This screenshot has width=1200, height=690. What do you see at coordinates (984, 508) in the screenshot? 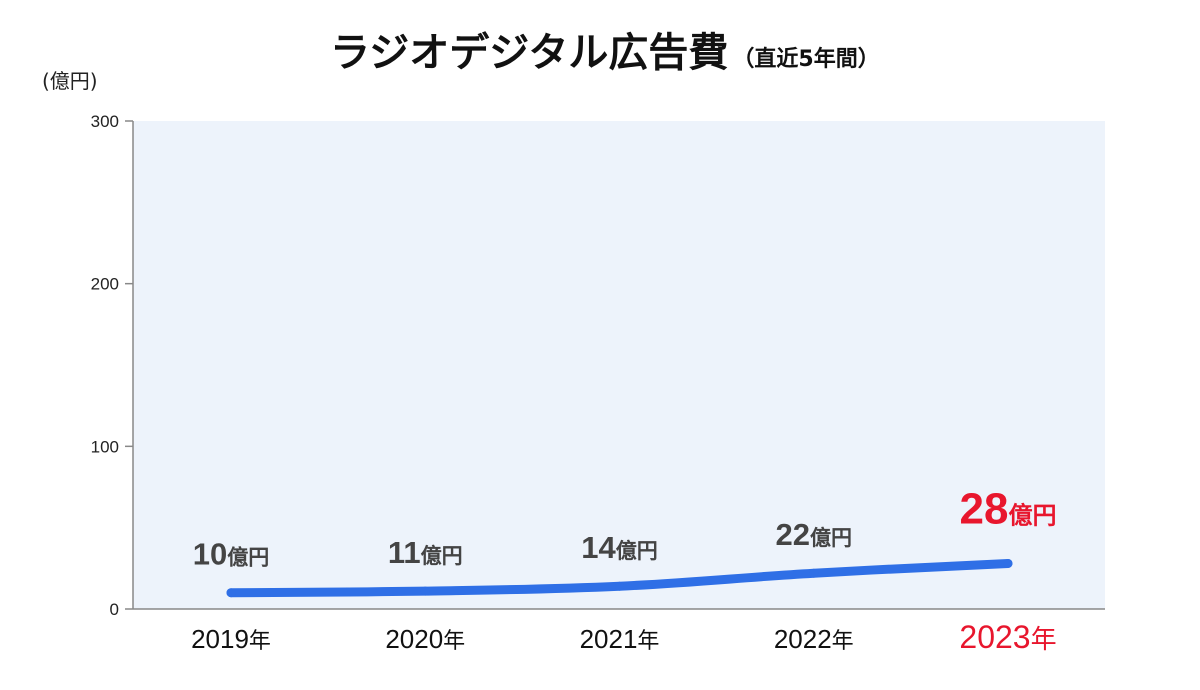
I see `data-label-value: 28` at bounding box center [984, 508].